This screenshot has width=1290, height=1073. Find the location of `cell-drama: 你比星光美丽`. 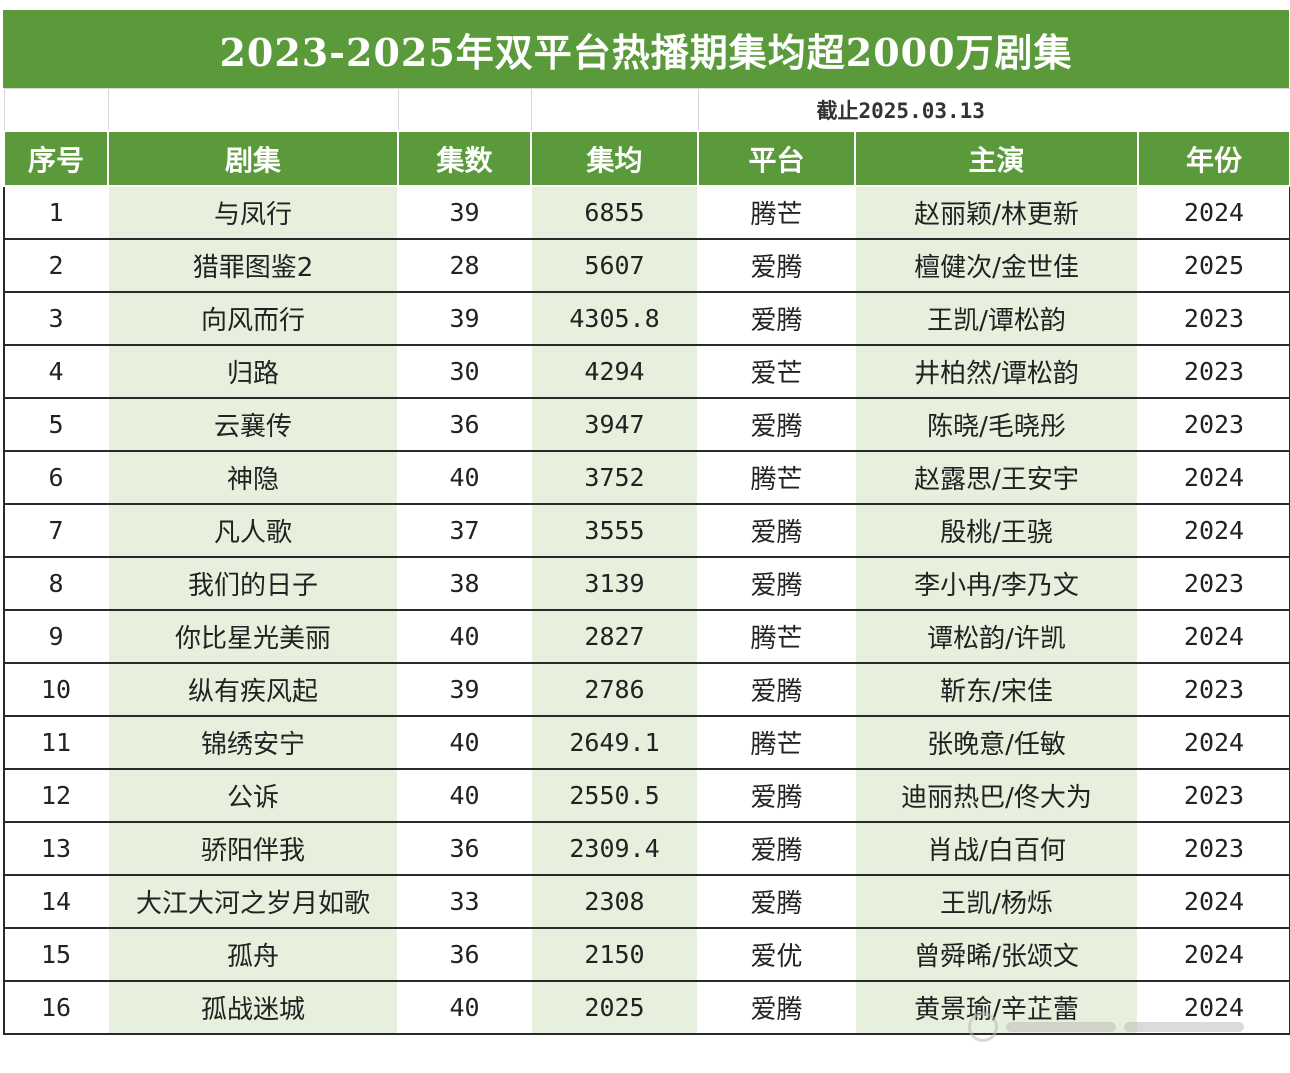

cell-drama: 你比星光美丽 is located at coordinates (253, 636).